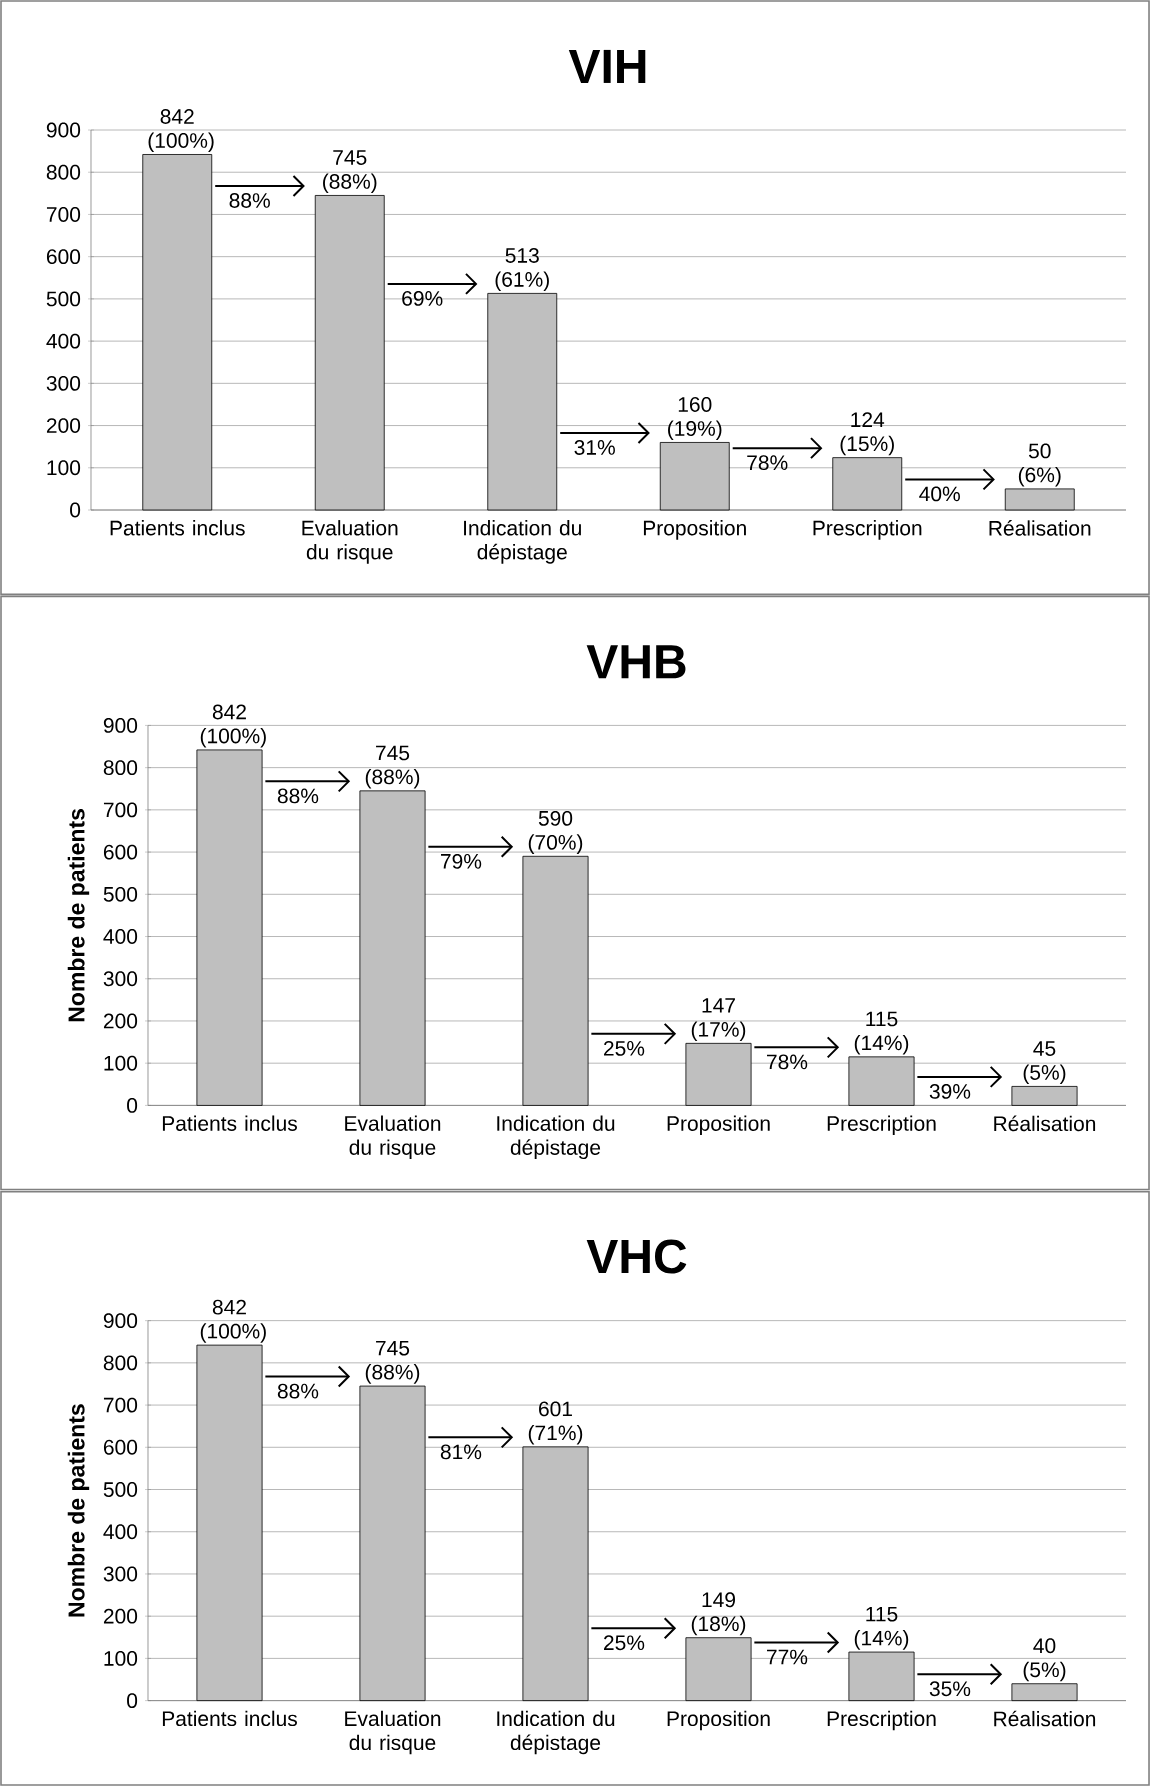  I want to click on data-label: 601 (71%), so click(555, 1423).